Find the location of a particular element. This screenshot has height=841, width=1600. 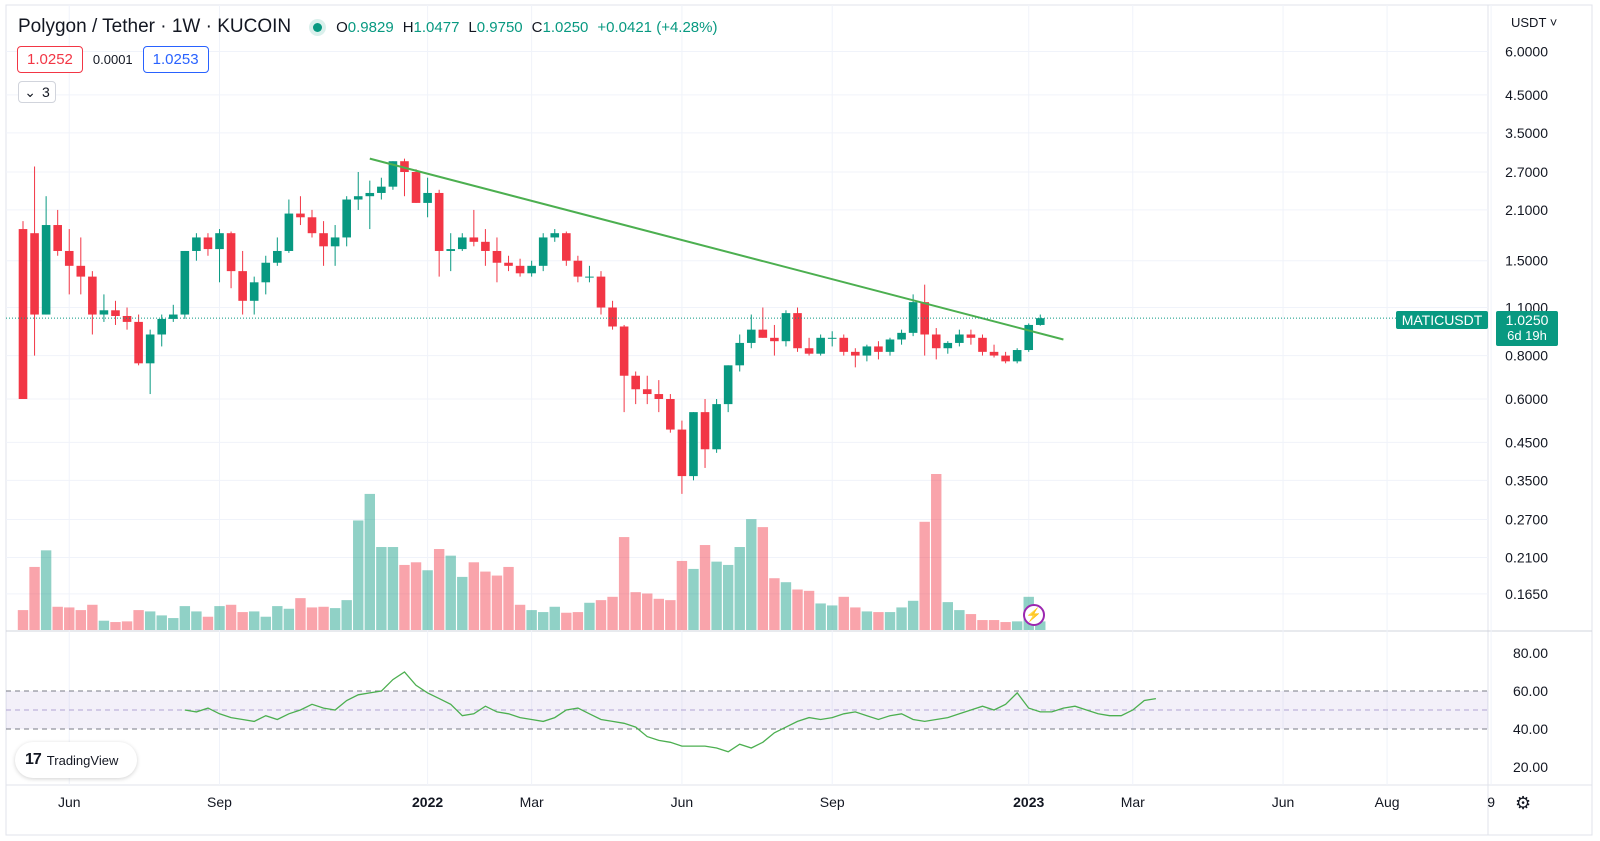

price-tick-label: 0.4500 is located at coordinates (1526, 442).